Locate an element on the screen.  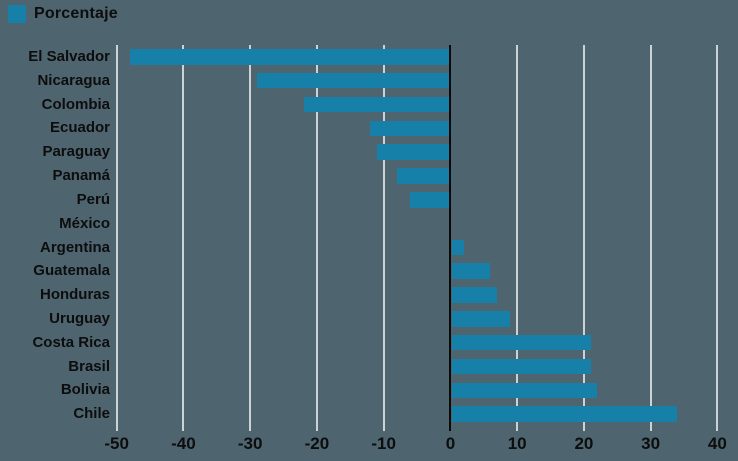
chart-legend: Porcentaje is located at coordinates (63, 14).